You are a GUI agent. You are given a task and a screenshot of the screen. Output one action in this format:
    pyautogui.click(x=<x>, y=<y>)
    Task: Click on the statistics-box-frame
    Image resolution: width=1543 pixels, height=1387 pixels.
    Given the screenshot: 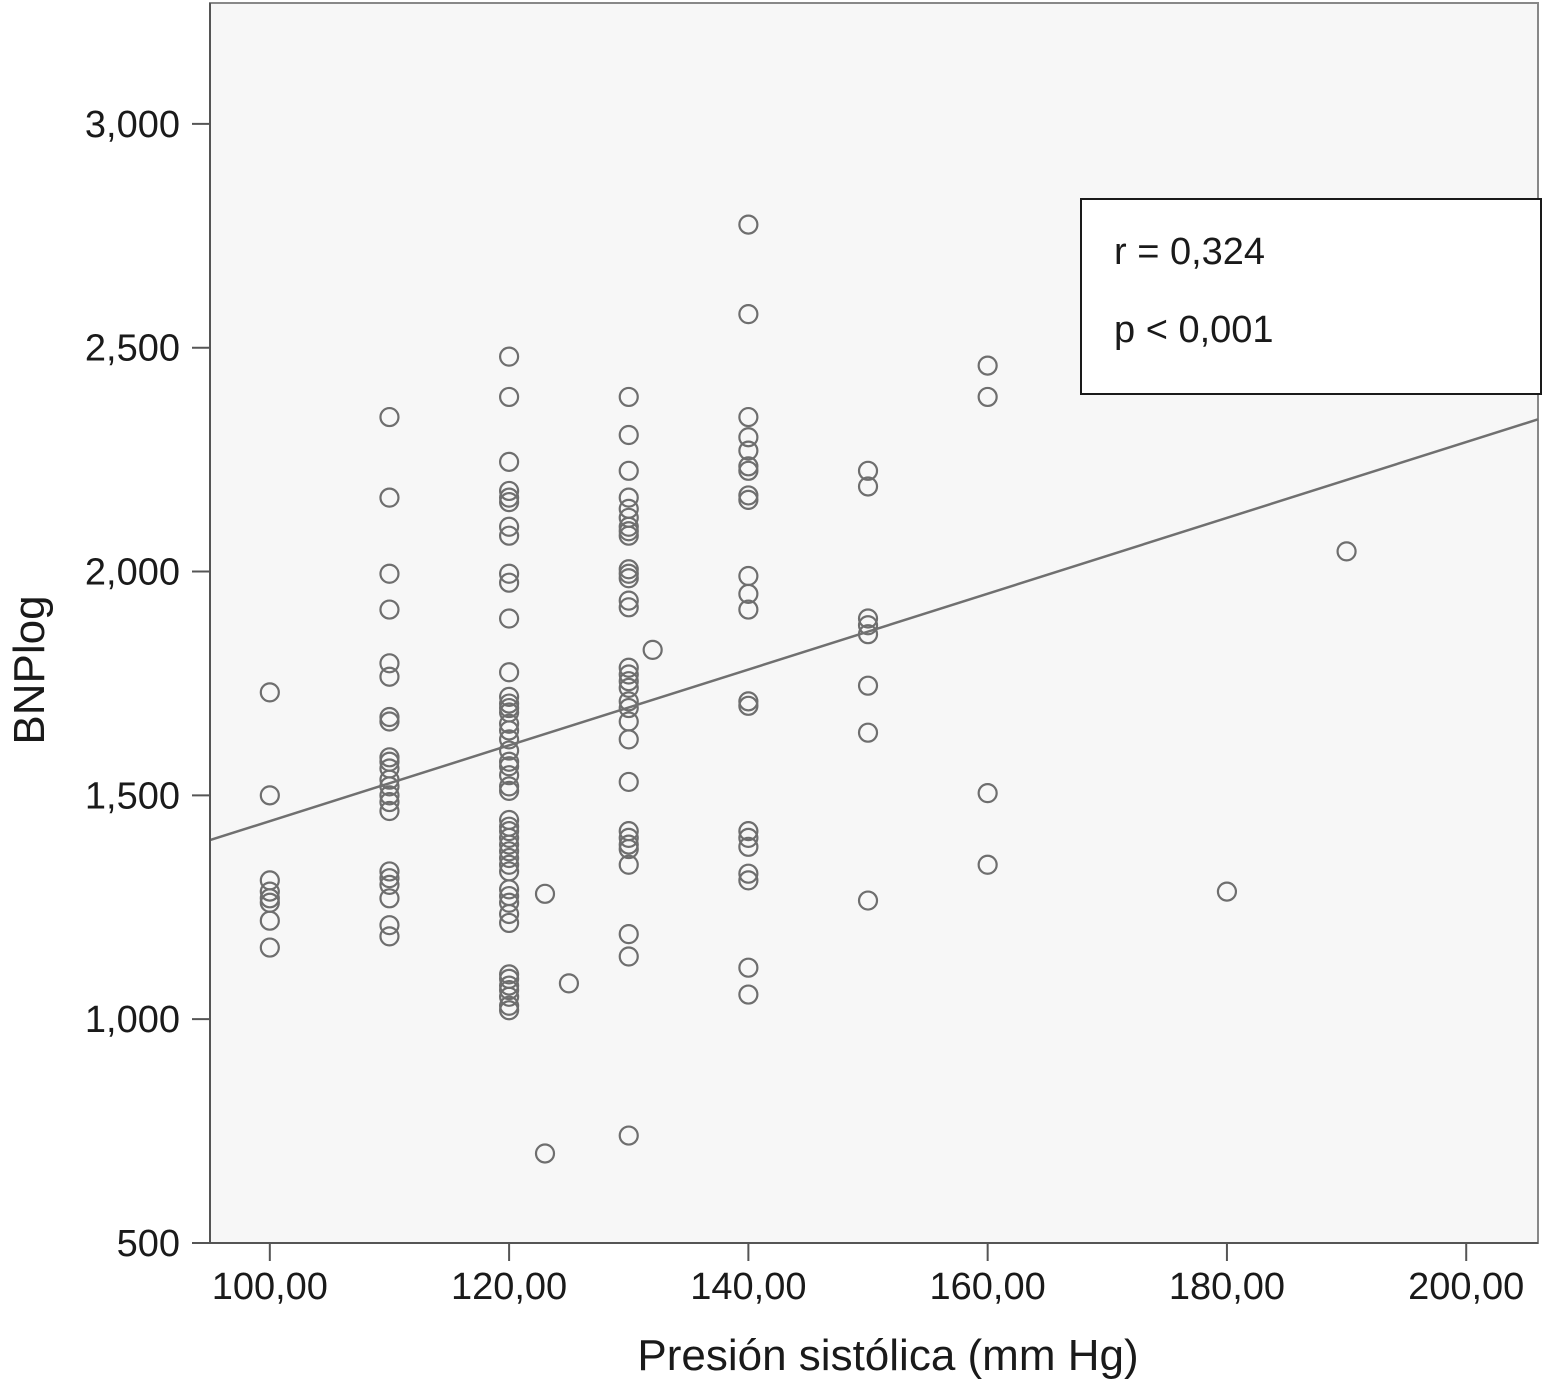 What is the action you would take?
    pyautogui.click(x=1311, y=296)
    